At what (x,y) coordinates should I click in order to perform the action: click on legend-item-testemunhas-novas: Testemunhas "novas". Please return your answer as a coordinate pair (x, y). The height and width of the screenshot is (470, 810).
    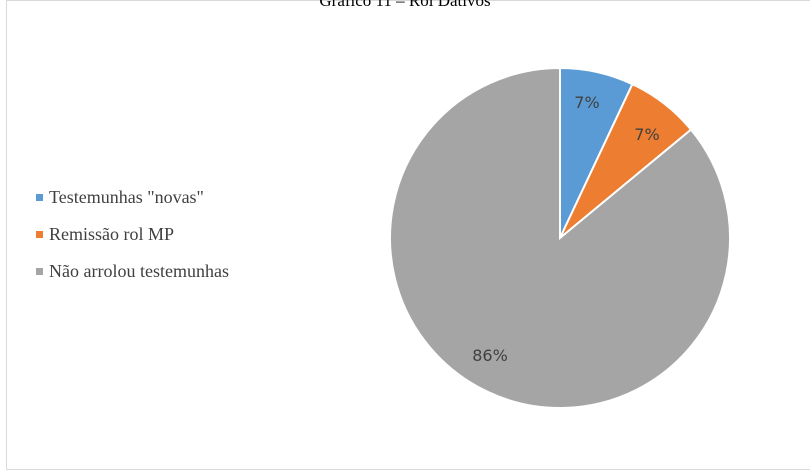
    Looking at the image, I should click on (132, 197).